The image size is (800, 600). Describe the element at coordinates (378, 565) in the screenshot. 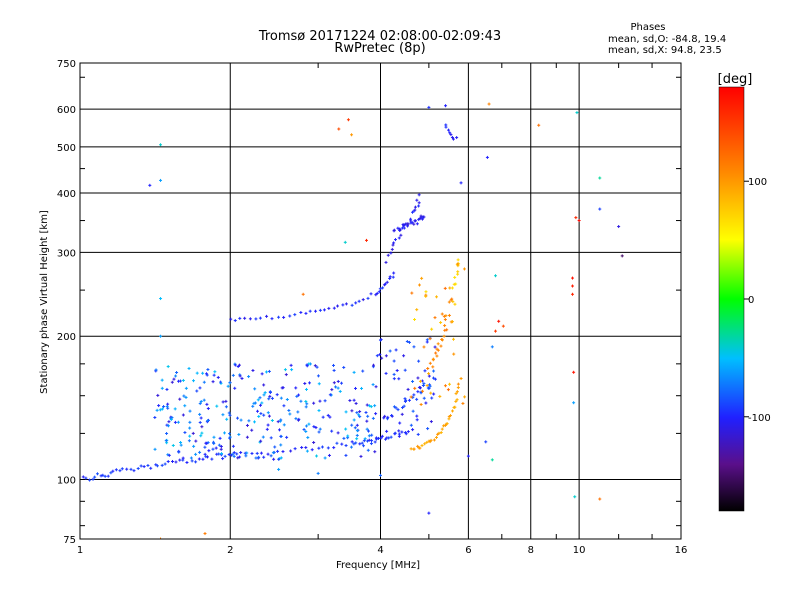

I see `x-axis-label: Frequency [MHz]` at that location.